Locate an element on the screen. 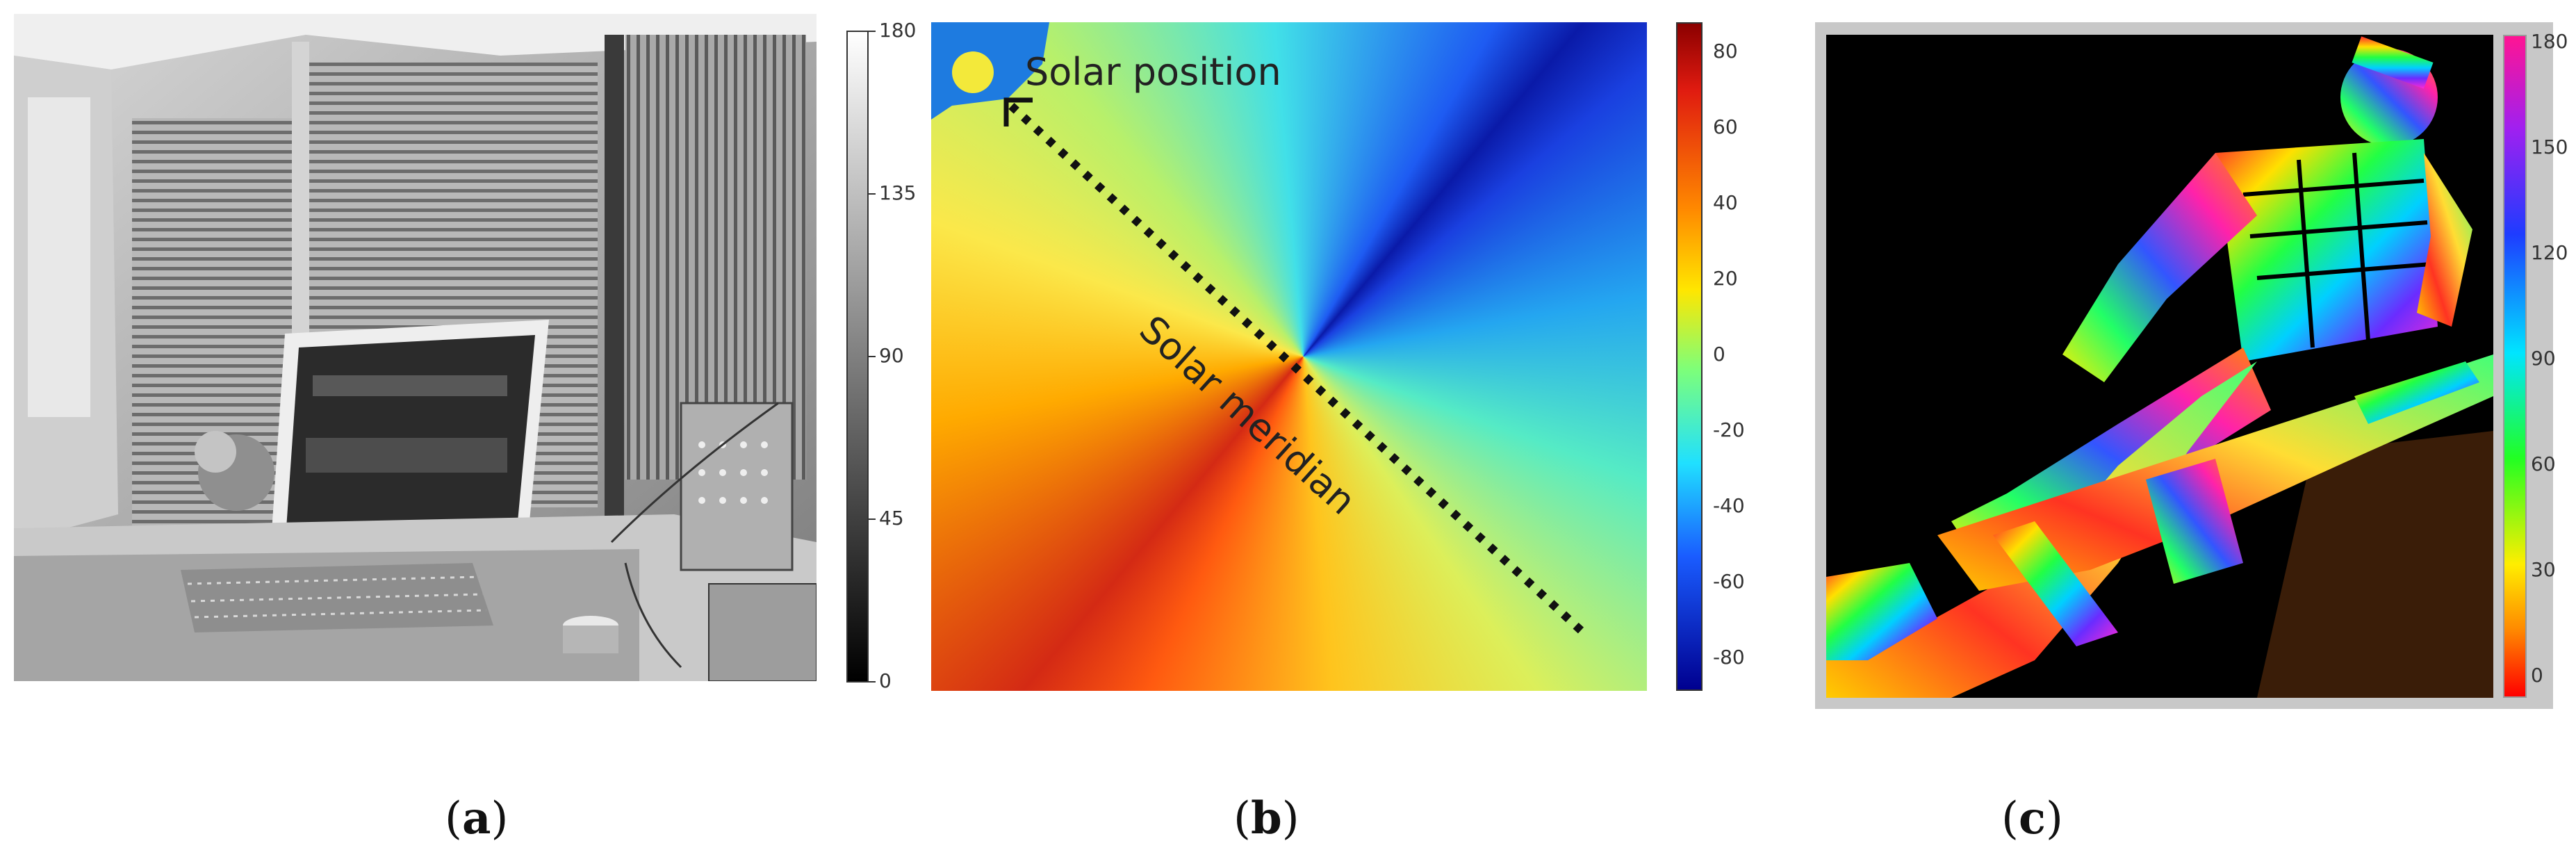 The height and width of the screenshot is (866, 2576). colorbar-b-tick-m60: -60 is located at coordinates (1729, 581).